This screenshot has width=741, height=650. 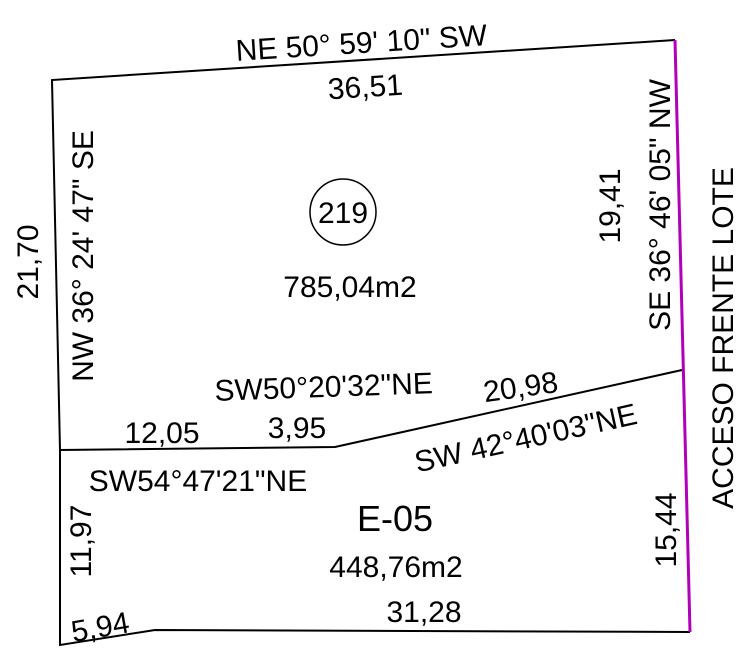 I want to click on right-bearing-label: SE 36° 46' 05" NW, so click(x=660, y=204).